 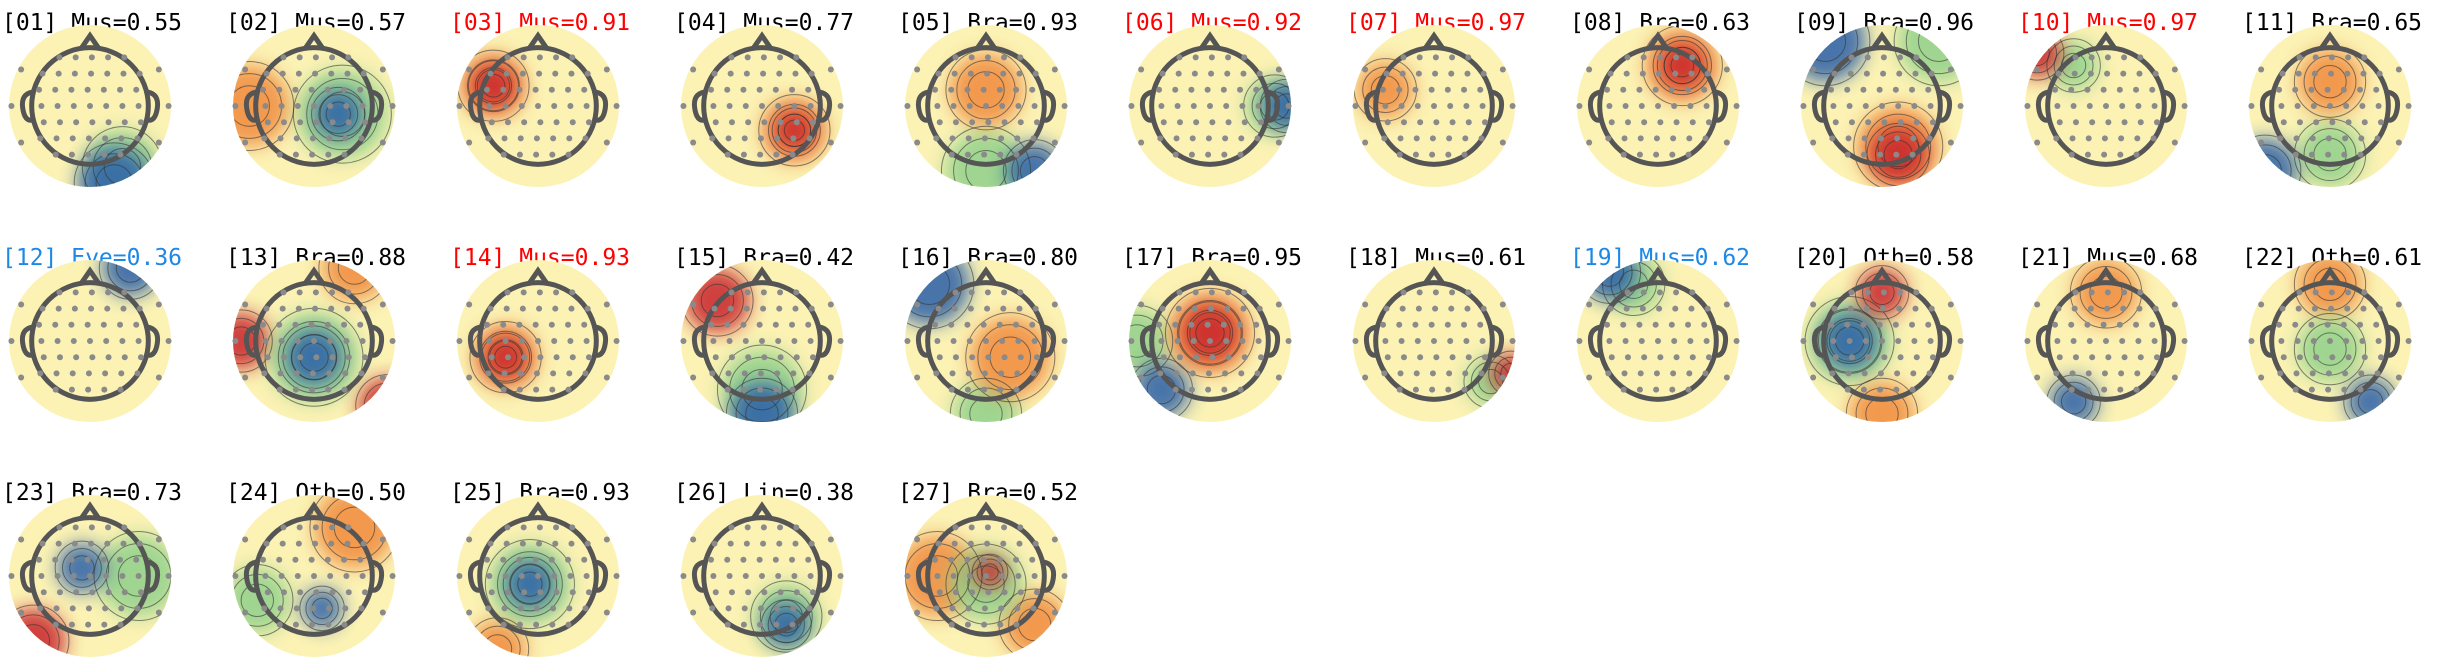 What do you see at coordinates (1502, 373) in the screenshot?
I see `field-blob` at bounding box center [1502, 373].